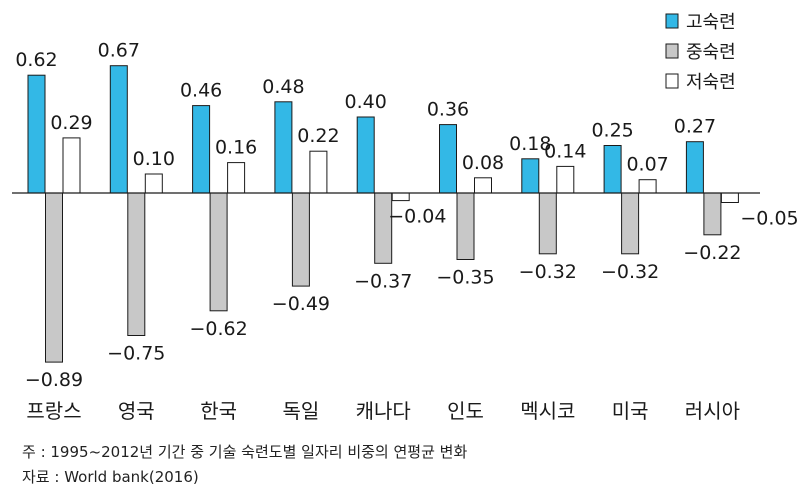  Describe the element at coordinates (647, 165) in the screenshot. I see `data-label: 0.07` at that location.